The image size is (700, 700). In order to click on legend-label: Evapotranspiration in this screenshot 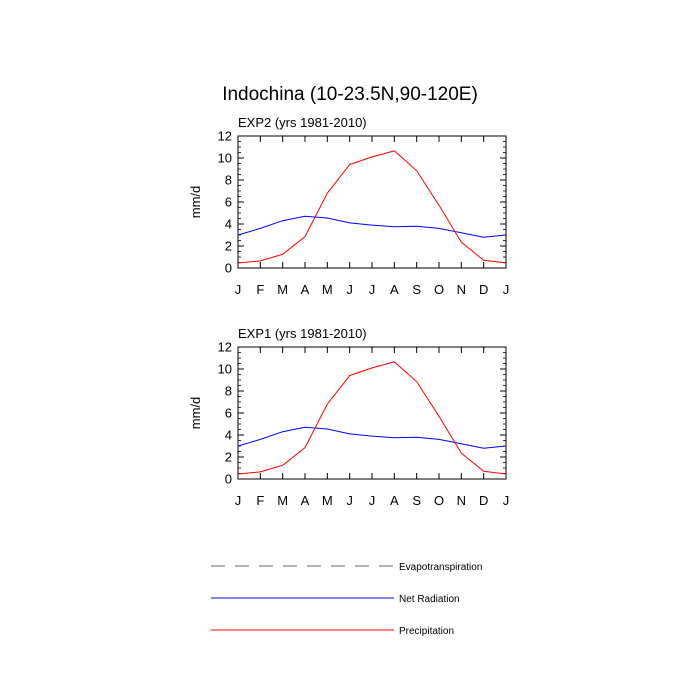, I will do `click(440, 567)`.